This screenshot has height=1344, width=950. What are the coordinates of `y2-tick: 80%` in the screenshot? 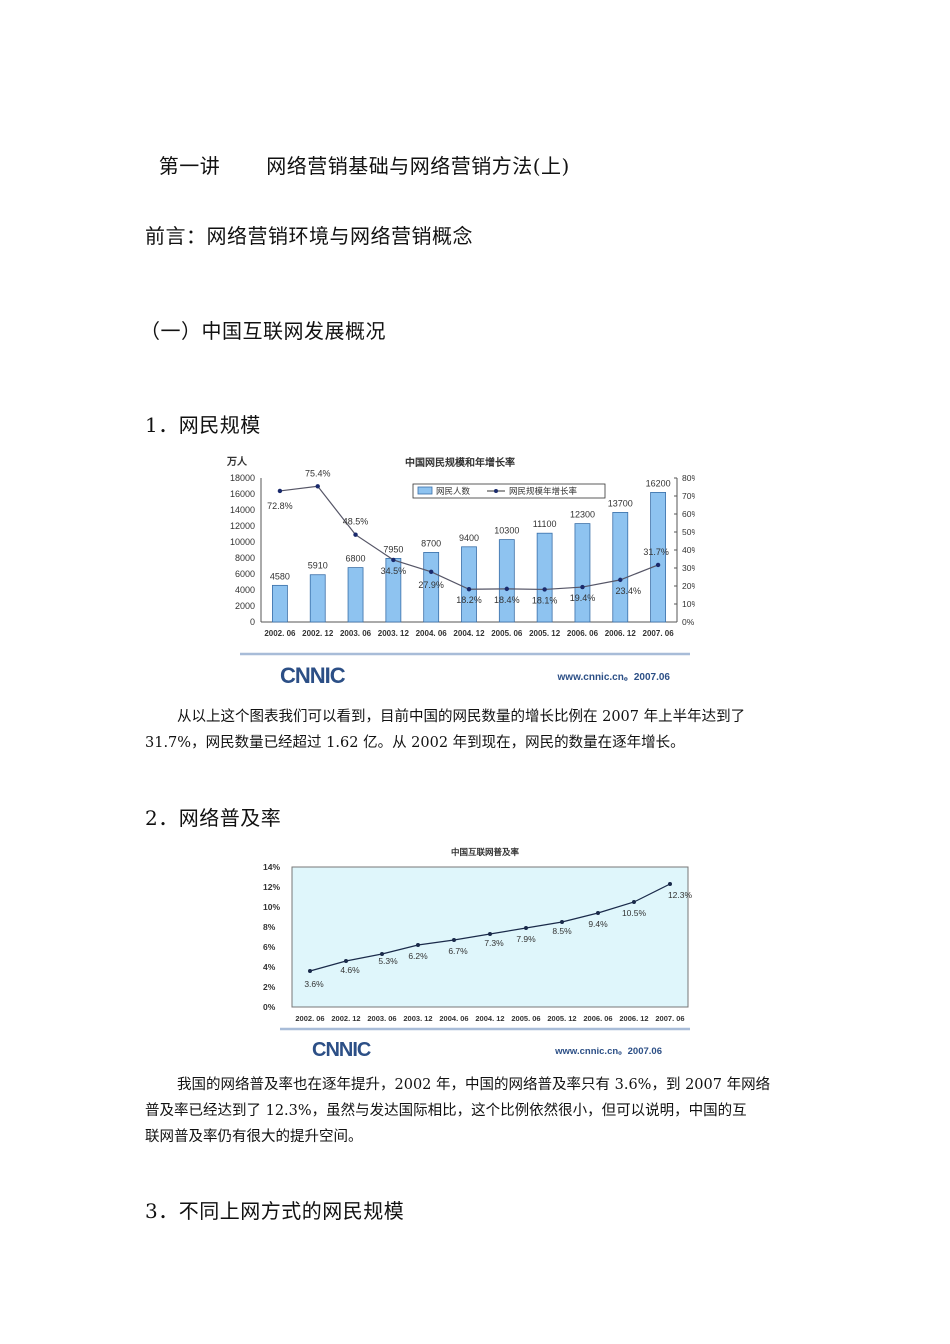 It's located at (688, 478).